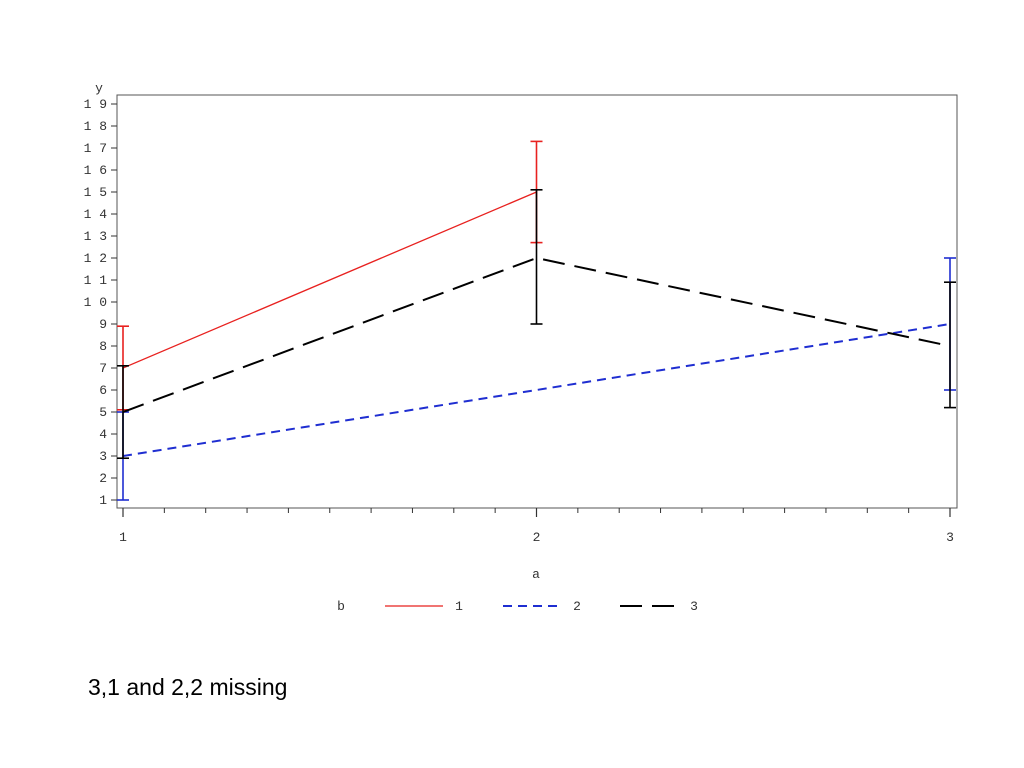 The image size is (1024, 768). Describe the element at coordinates (103, 346) in the screenshot. I see `y-tick-label: 8` at that location.